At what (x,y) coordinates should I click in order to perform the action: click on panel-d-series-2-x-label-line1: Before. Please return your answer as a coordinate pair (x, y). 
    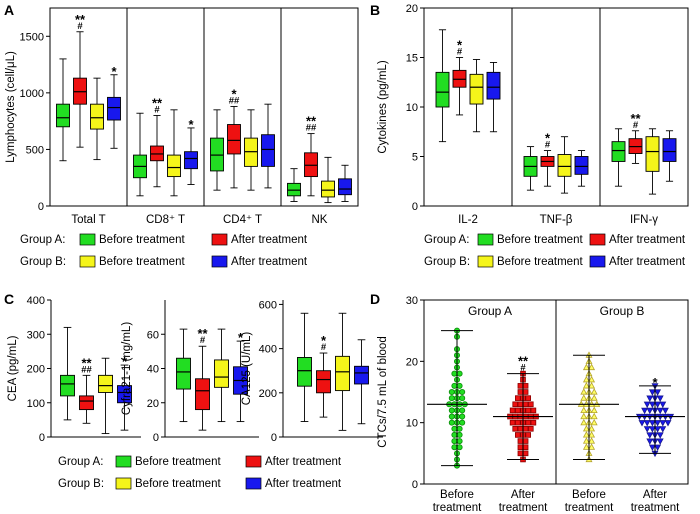
    Looking at the image, I should click on (589, 495).